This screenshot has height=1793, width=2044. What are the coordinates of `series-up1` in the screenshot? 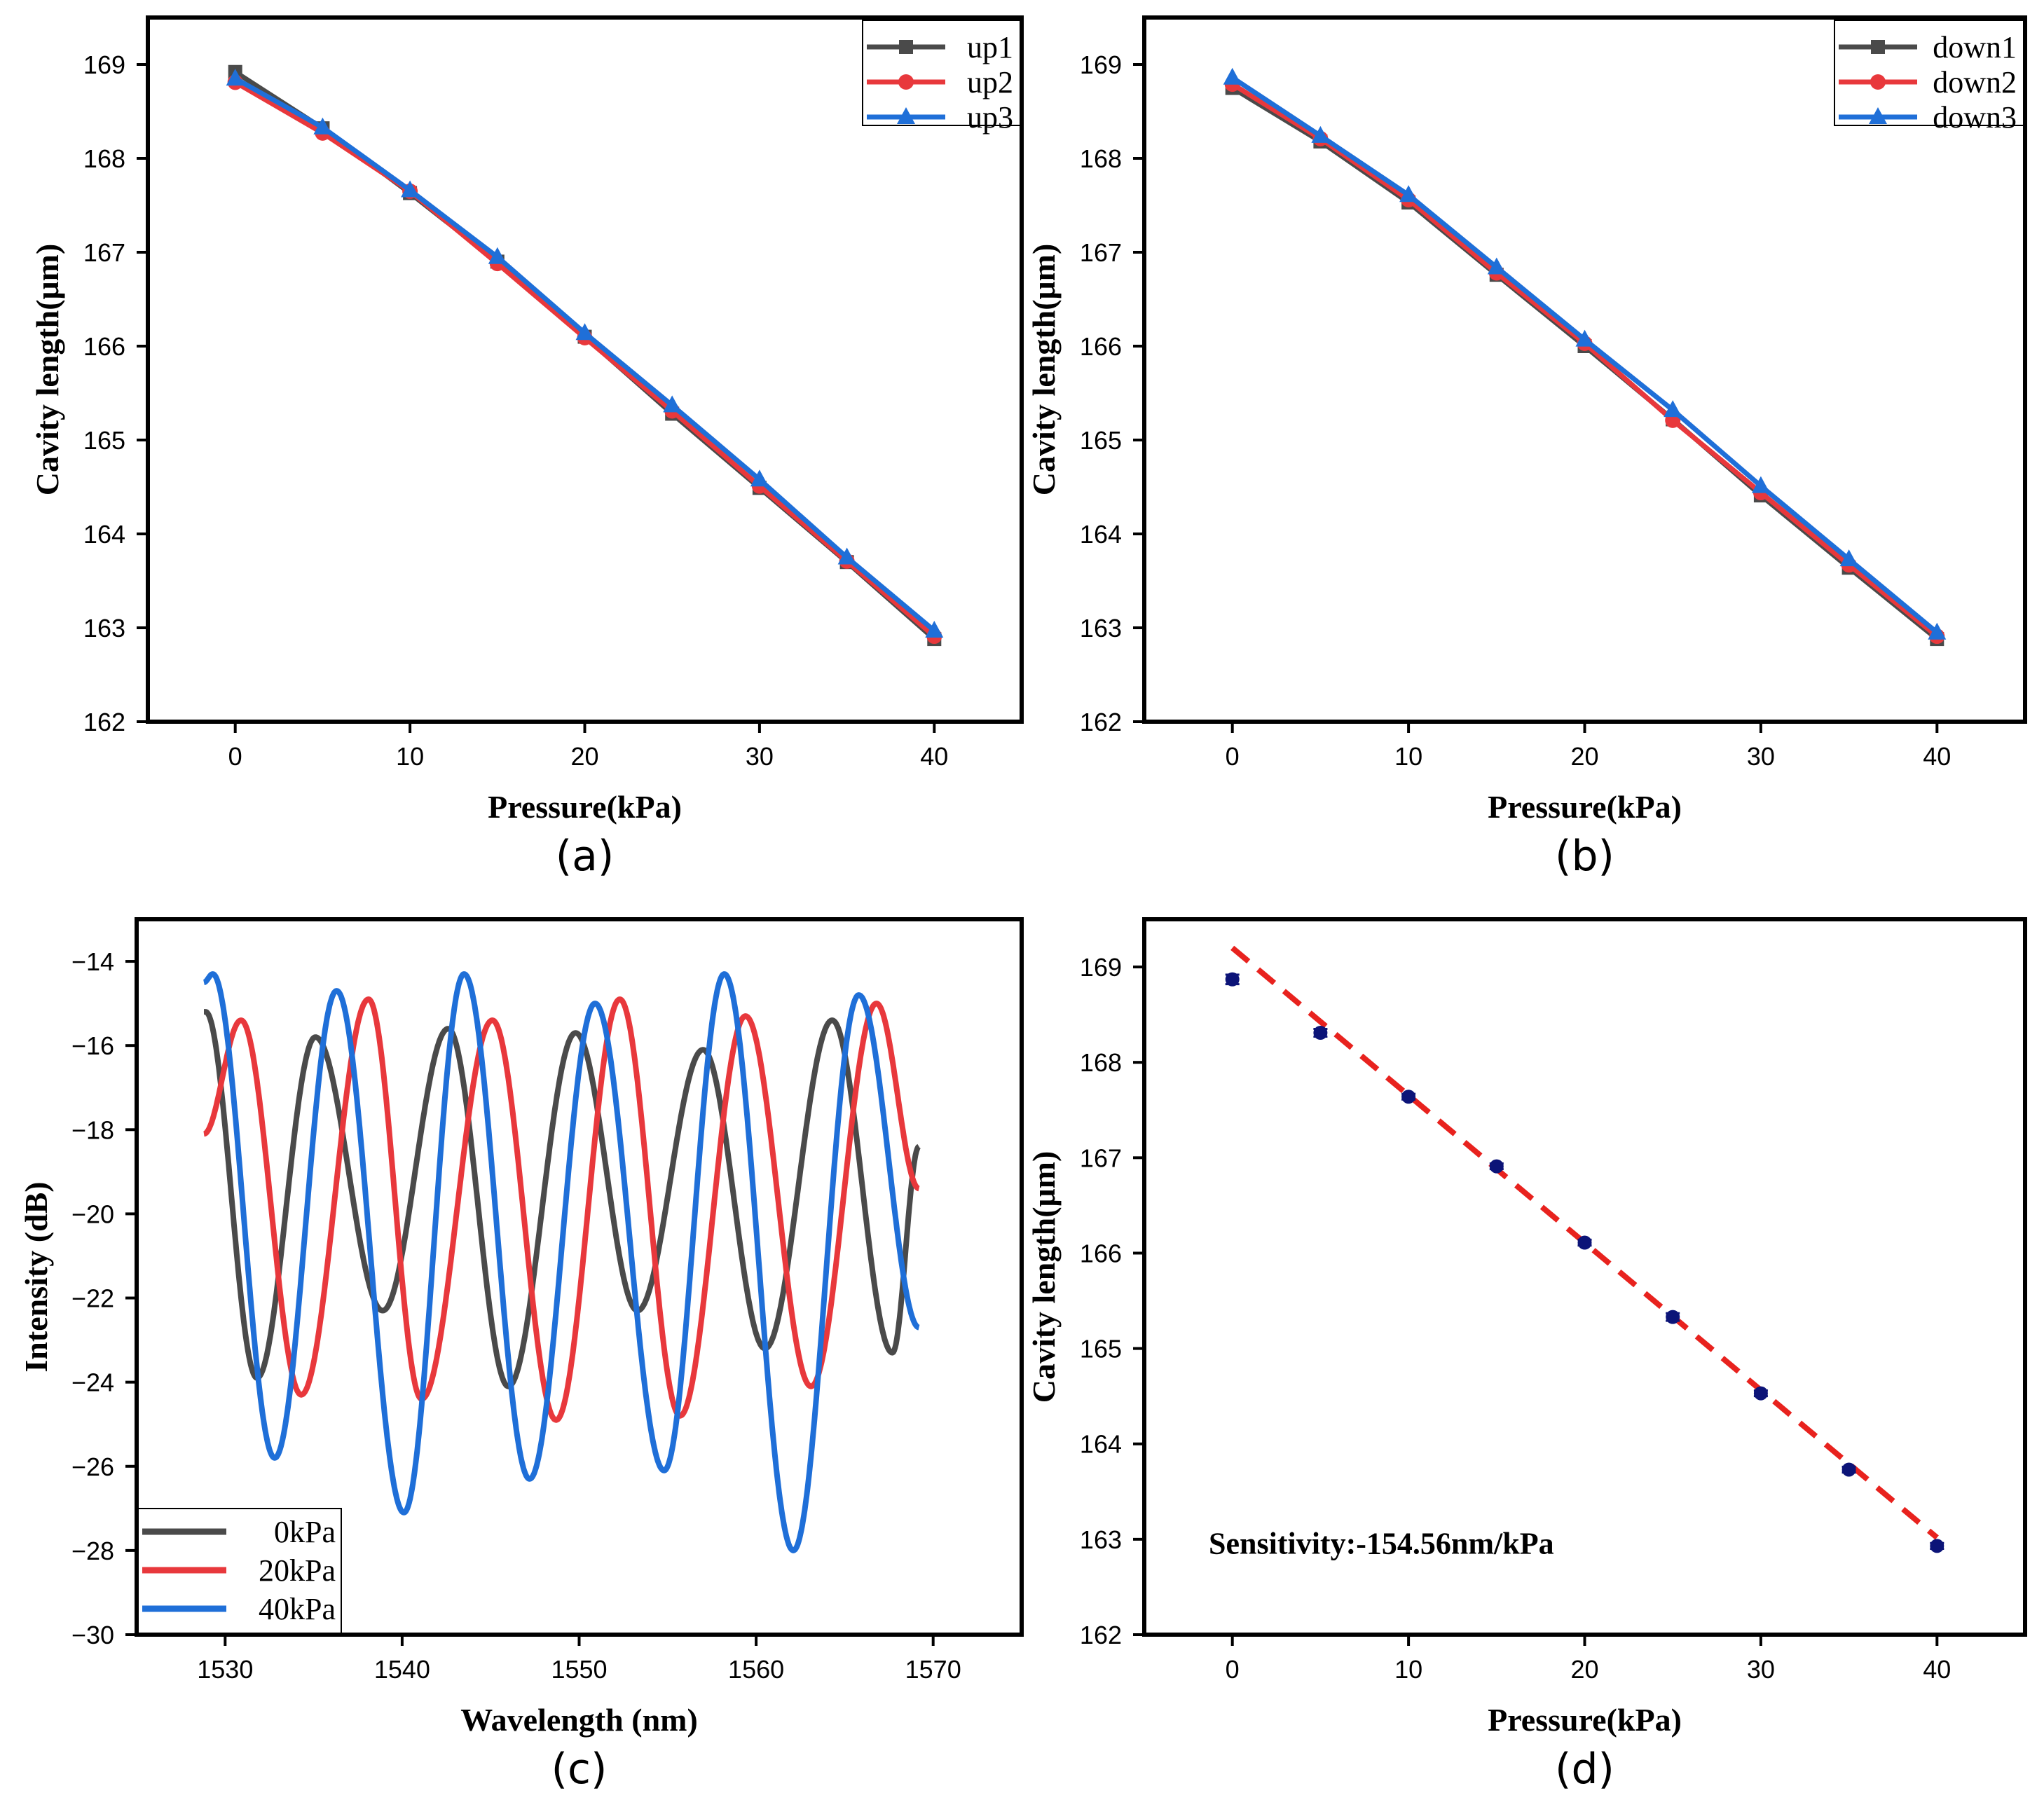 It's located at (585, 355).